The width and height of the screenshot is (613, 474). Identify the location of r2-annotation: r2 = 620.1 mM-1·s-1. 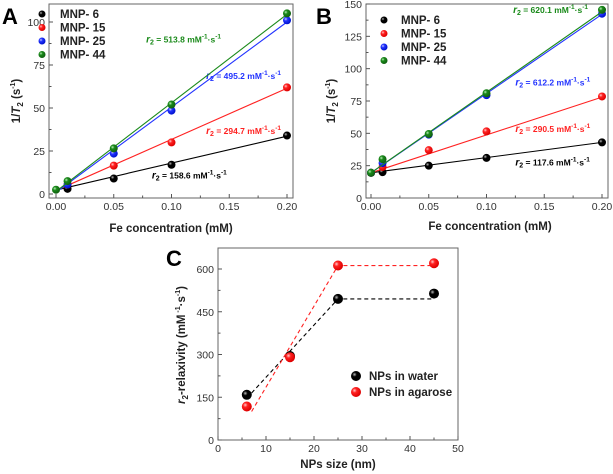
(550, 10).